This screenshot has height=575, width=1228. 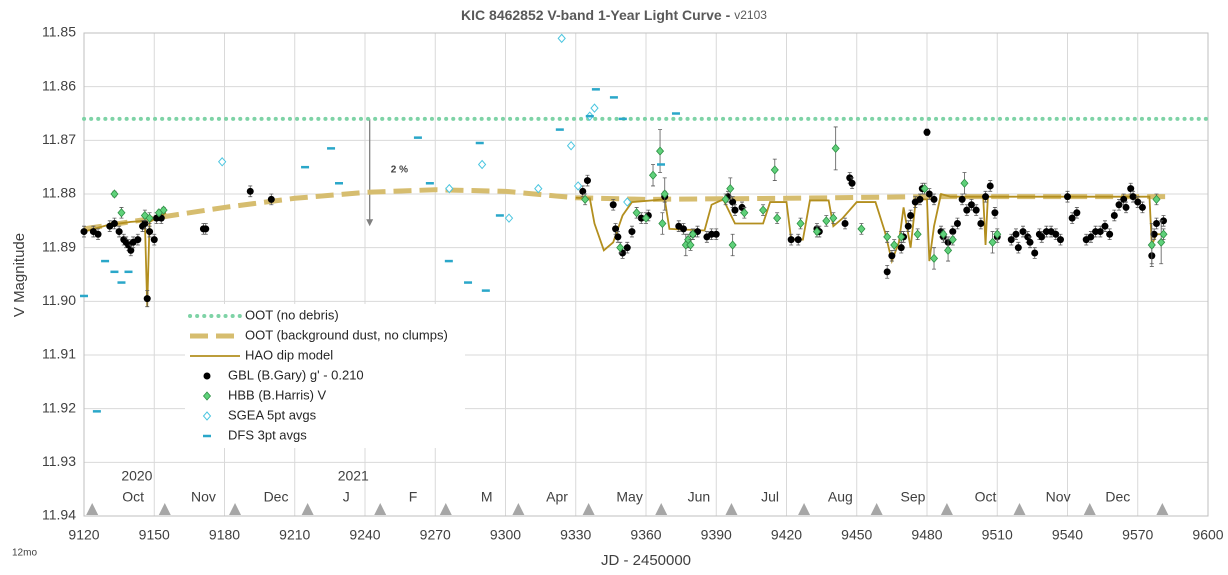 I want to click on legend-label: DFS 3pt avgs, so click(x=267, y=434).